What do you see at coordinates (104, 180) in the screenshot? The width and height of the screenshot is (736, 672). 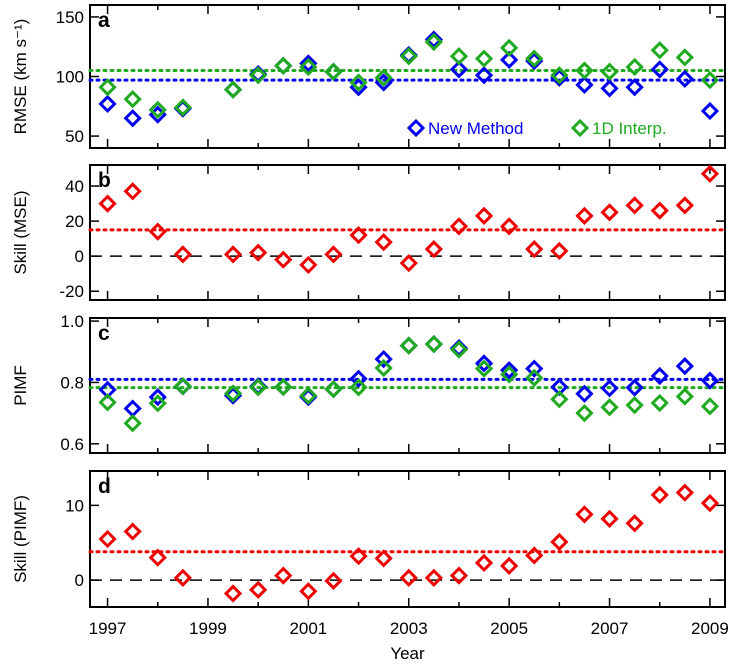 I see `panel-label: b` at bounding box center [104, 180].